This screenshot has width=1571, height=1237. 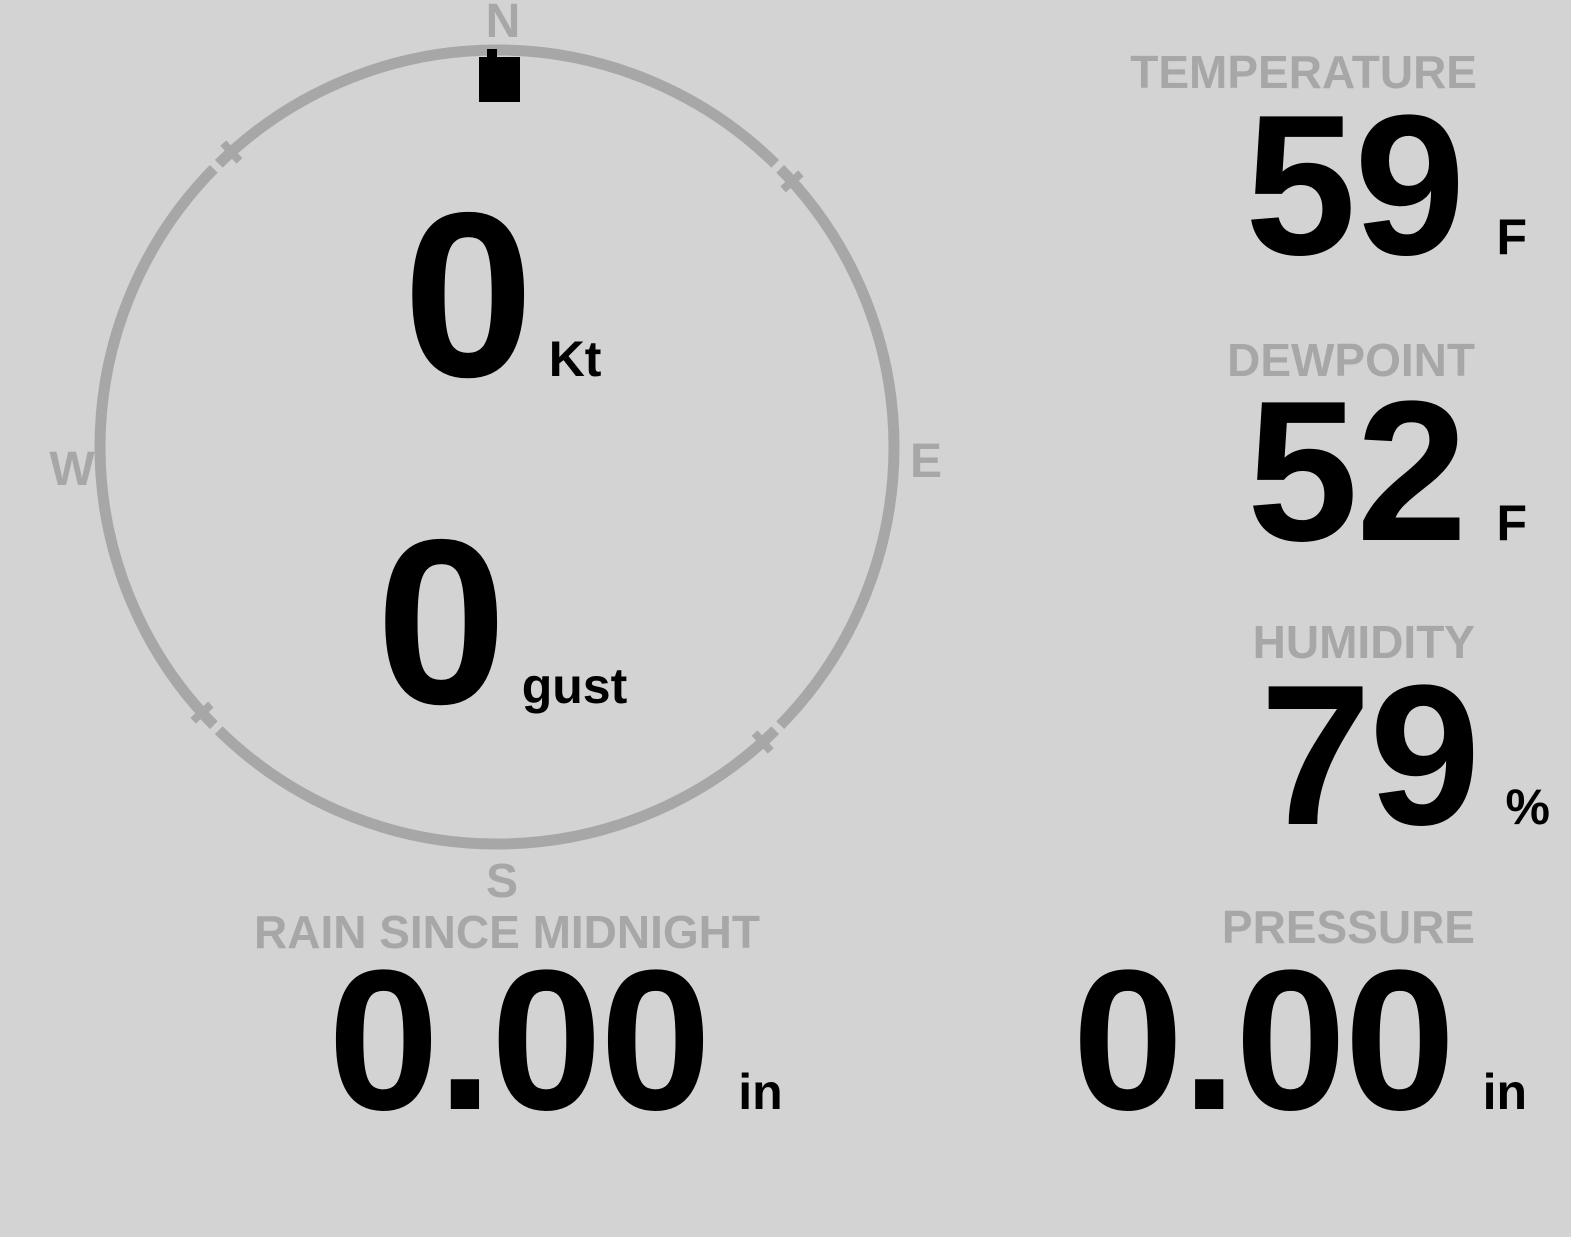 What do you see at coordinates (499, 79) in the screenshot?
I see `wind-direction-marker-body` at bounding box center [499, 79].